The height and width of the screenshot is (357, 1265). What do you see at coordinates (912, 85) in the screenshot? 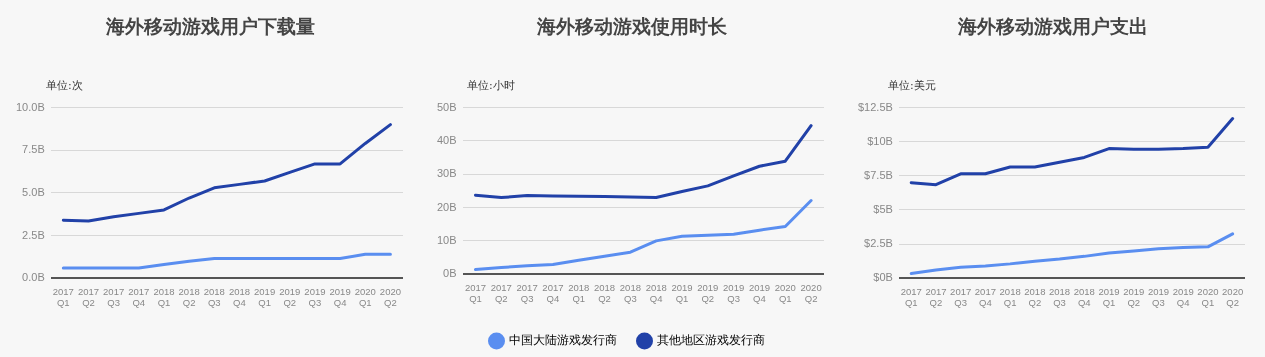
I see `y-axis-title: 单位:美元` at bounding box center [912, 85].